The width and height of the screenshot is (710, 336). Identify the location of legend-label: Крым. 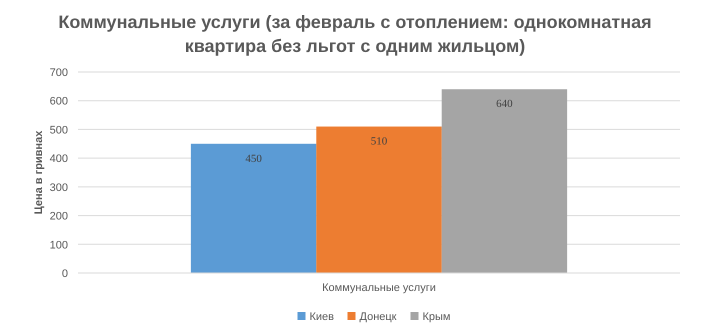
(436, 317).